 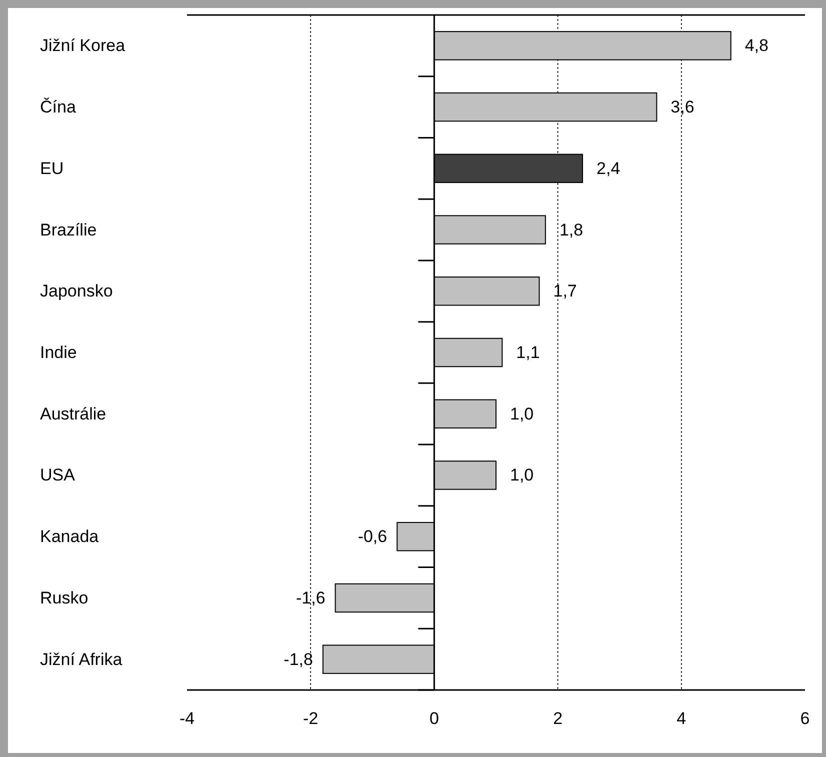 I want to click on x-tick-label: -4, so click(x=187, y=718).